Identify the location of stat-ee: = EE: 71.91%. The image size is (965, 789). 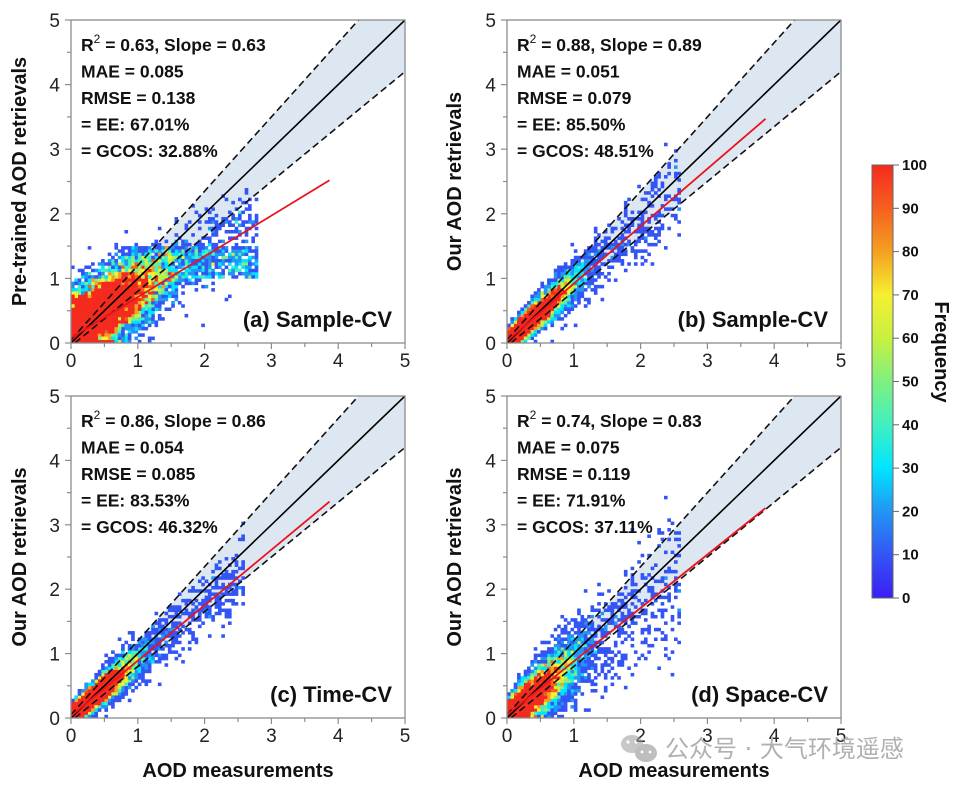
(571, 501).